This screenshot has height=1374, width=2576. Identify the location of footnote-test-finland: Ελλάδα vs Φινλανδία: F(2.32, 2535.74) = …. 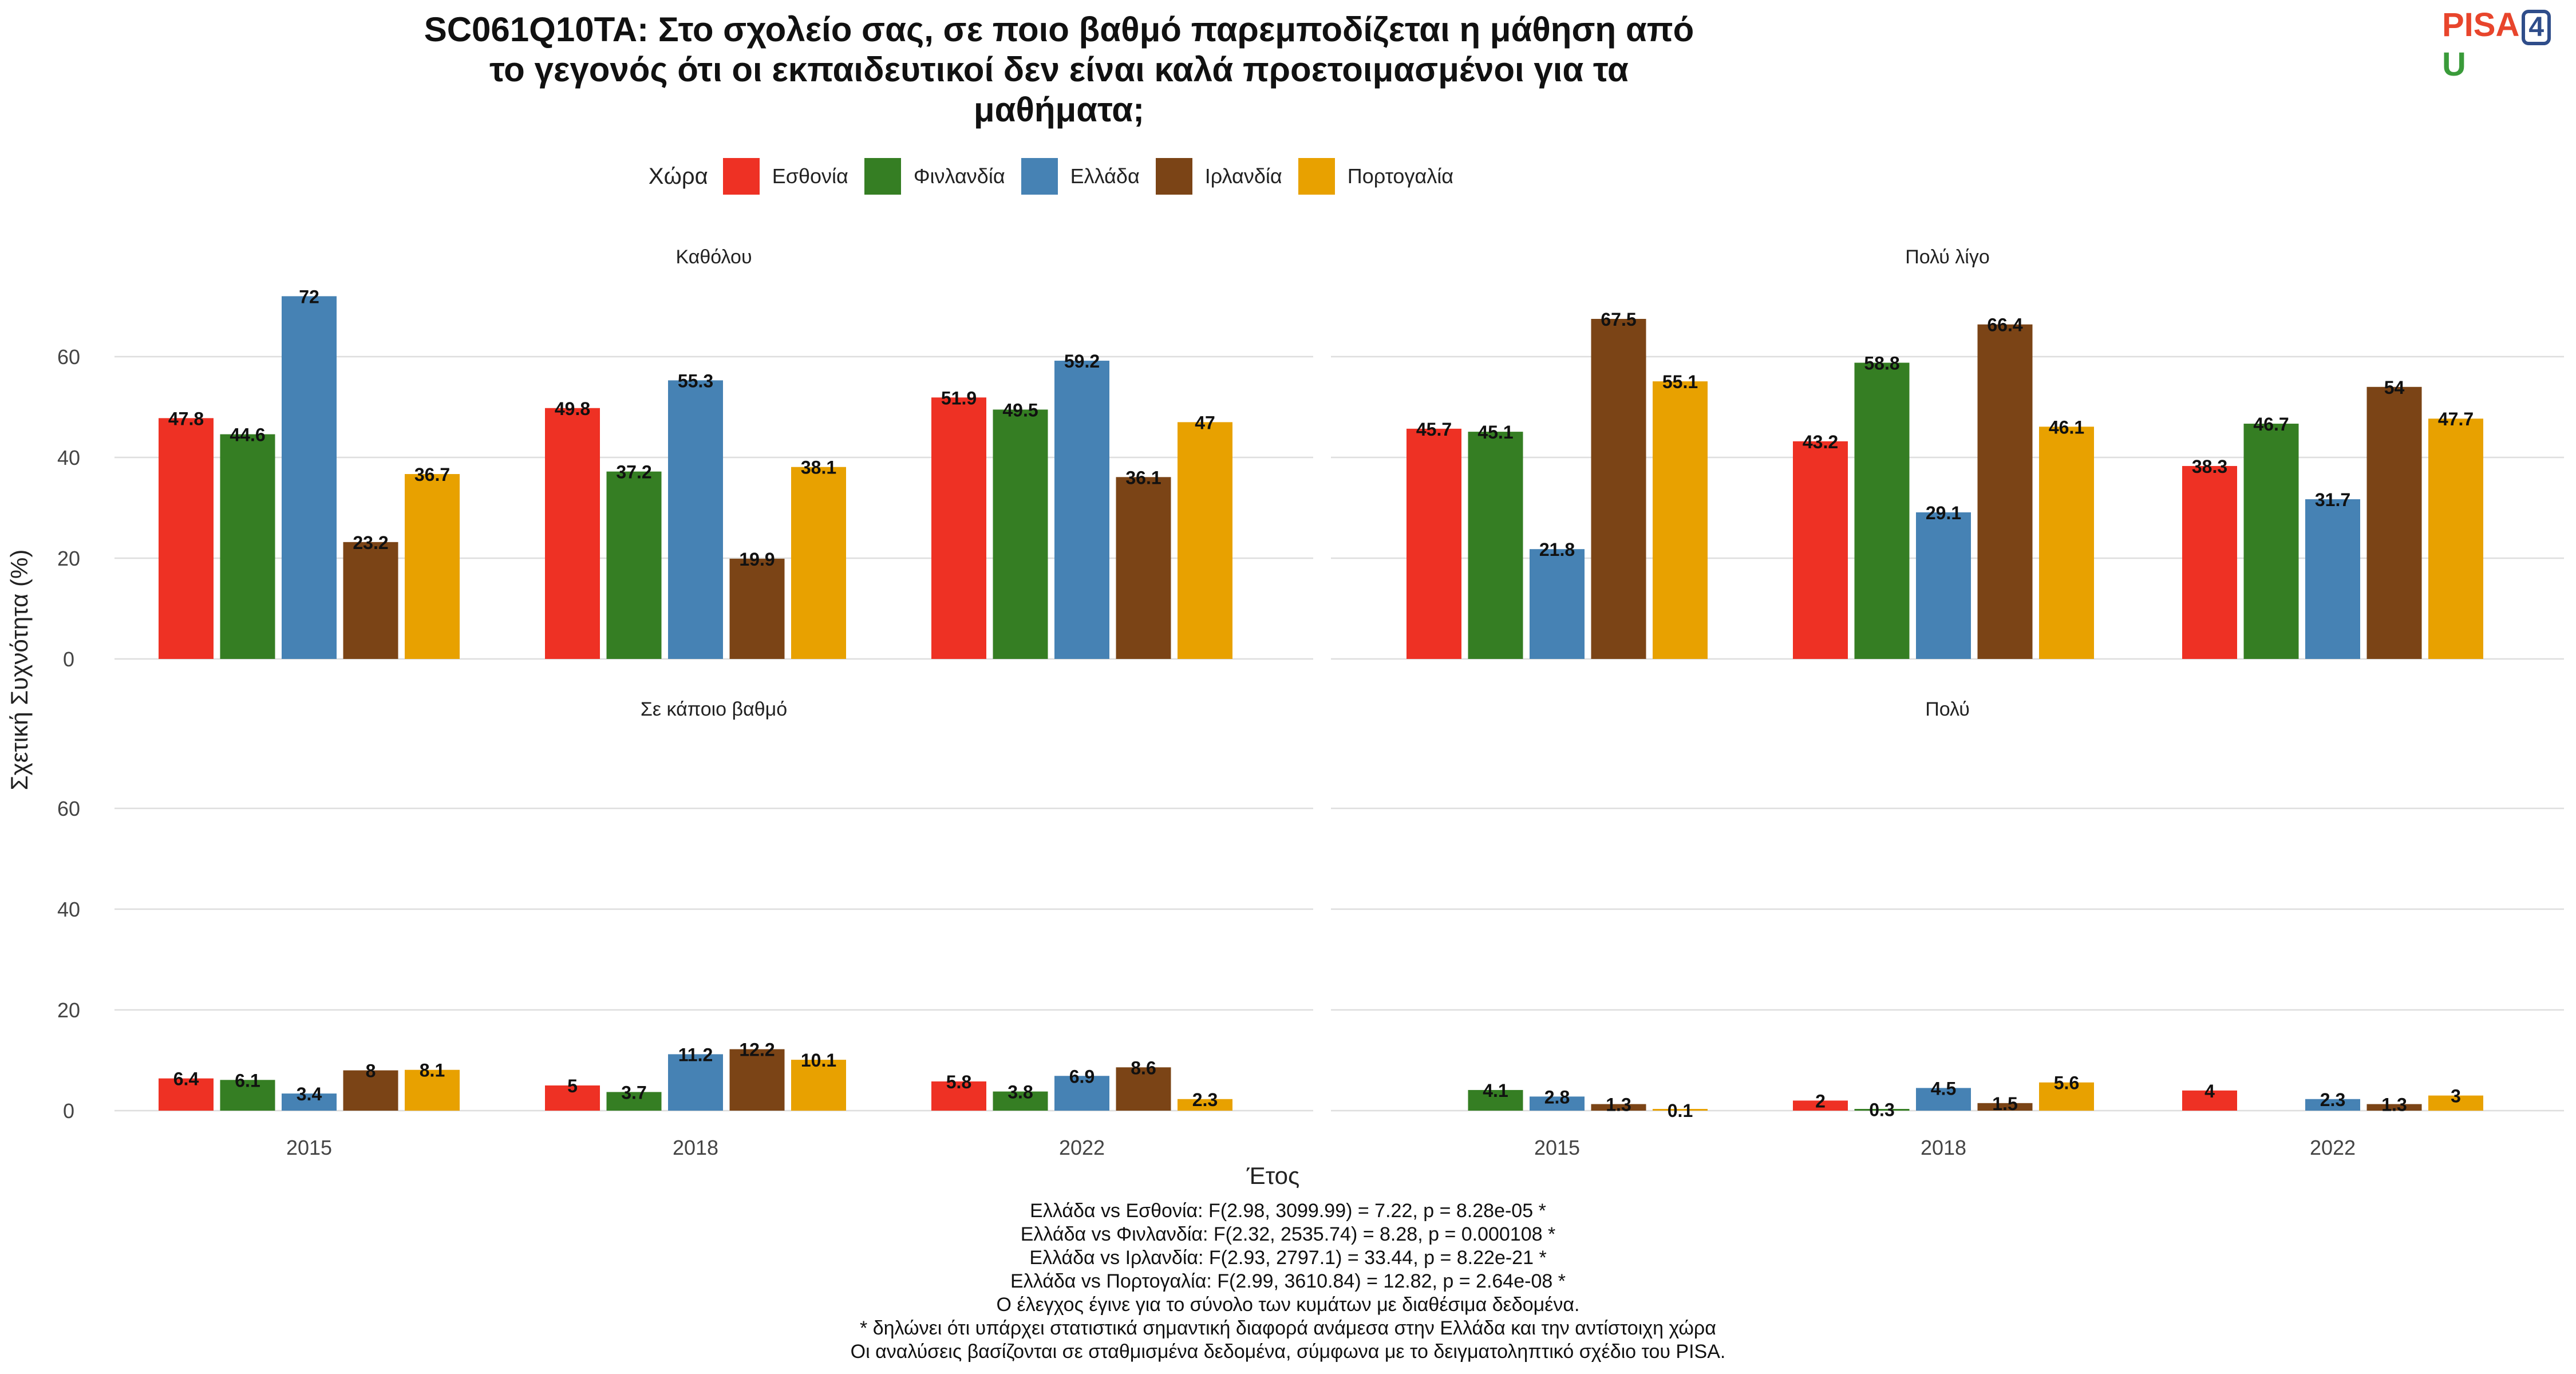
(1288, 1234).